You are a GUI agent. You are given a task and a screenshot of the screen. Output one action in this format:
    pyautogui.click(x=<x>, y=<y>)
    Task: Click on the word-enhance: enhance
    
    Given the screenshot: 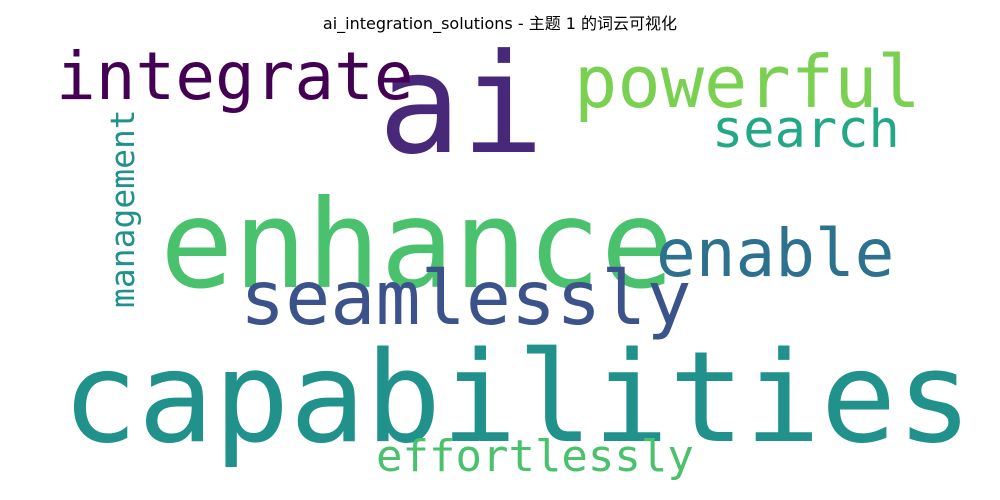 What is the action you would take?
    pyautogui.click(x=417, y=245)
    